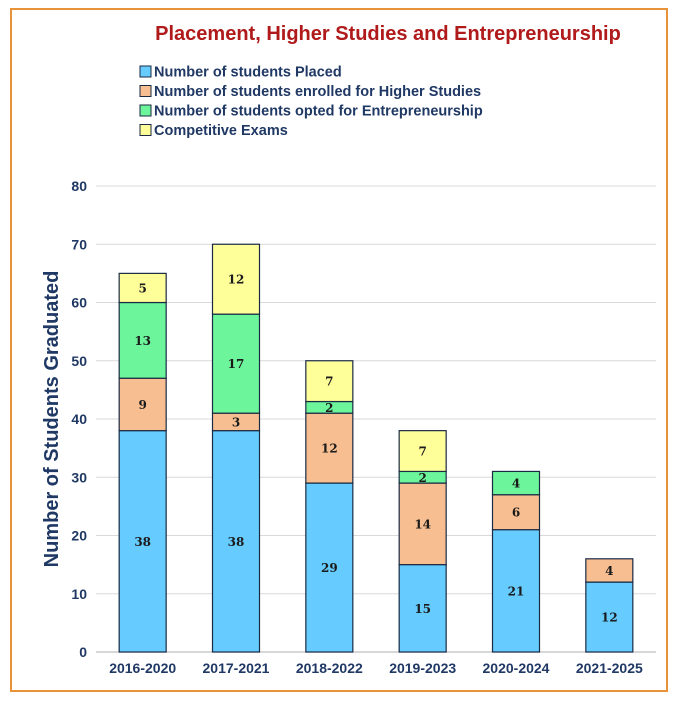  I want to click on data-label: 5, so click(142, 288).